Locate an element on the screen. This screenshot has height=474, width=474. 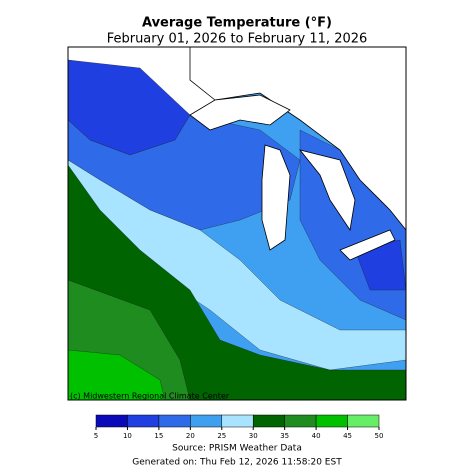
colorbar-tick-label: 15 is located at coordinates (158, 436).